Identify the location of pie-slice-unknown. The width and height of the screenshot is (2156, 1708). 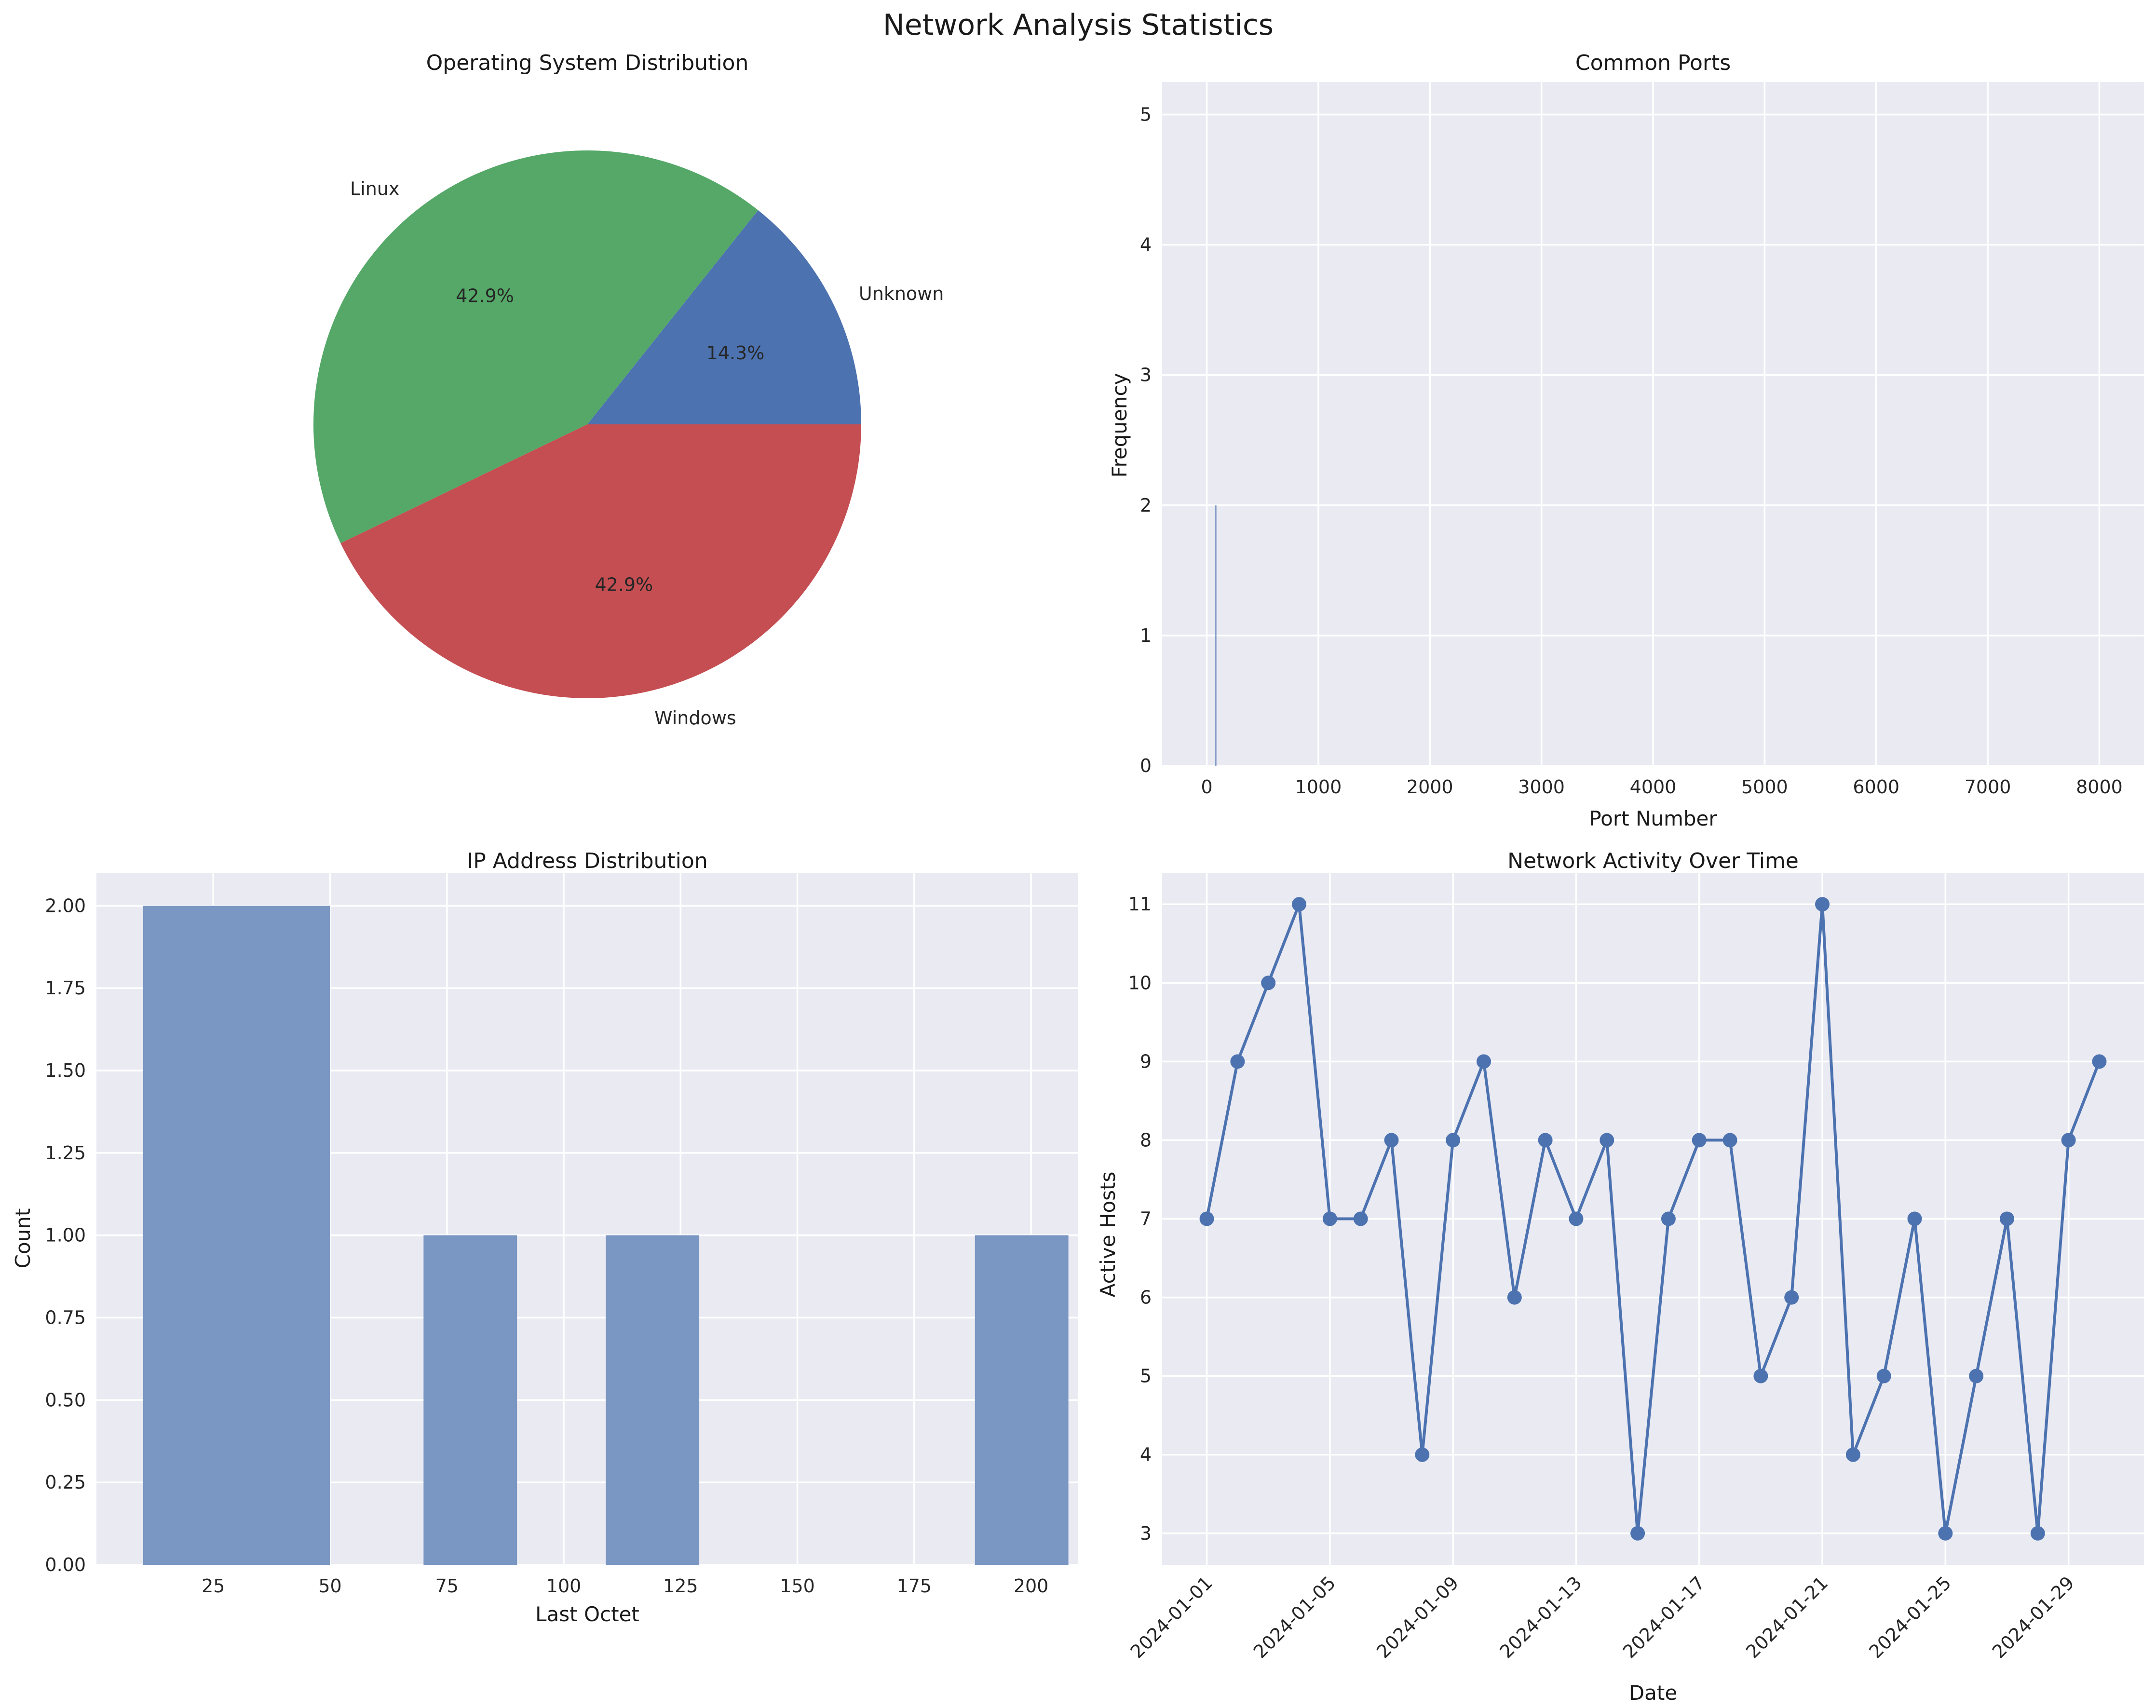
(724, 317).